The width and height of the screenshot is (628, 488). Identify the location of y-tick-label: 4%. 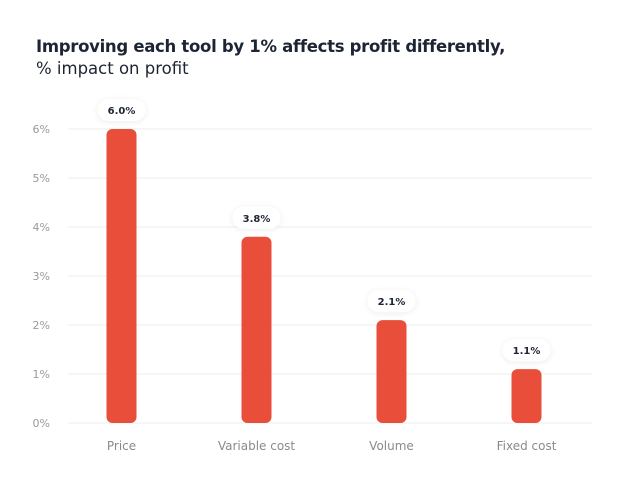
(41, 227).